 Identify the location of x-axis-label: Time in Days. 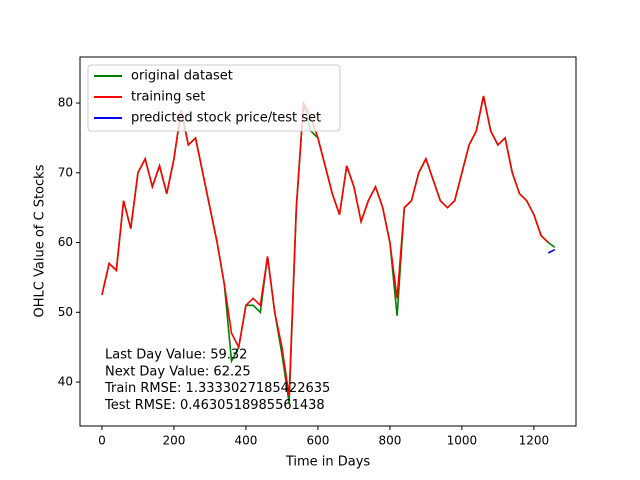
(328, 462).